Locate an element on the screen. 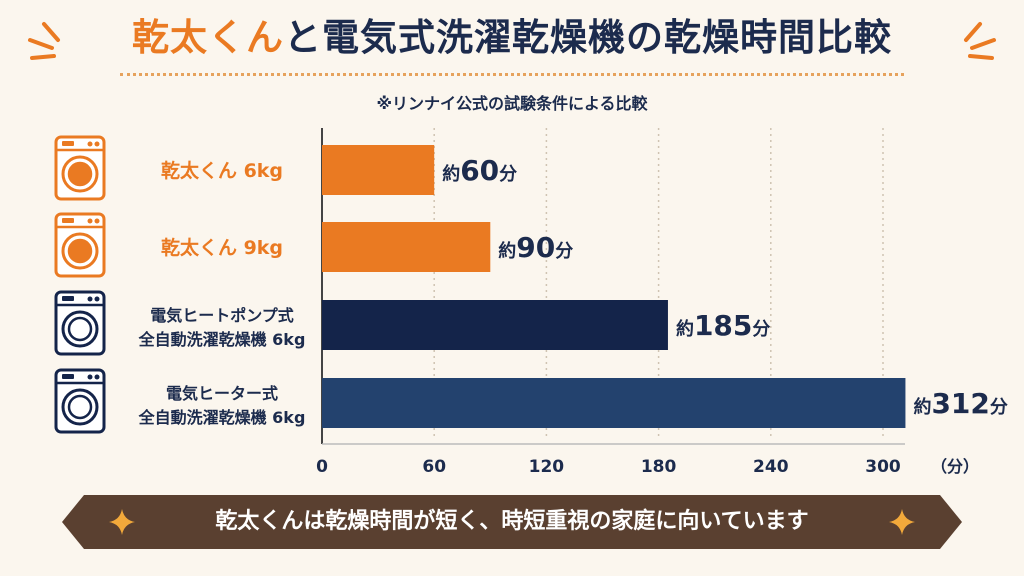 The image size is (1024, 576). page-title: 乾太くんと電気式洗濯乾燥機の乾燥時間比較 is located at coordinates (512, 38).